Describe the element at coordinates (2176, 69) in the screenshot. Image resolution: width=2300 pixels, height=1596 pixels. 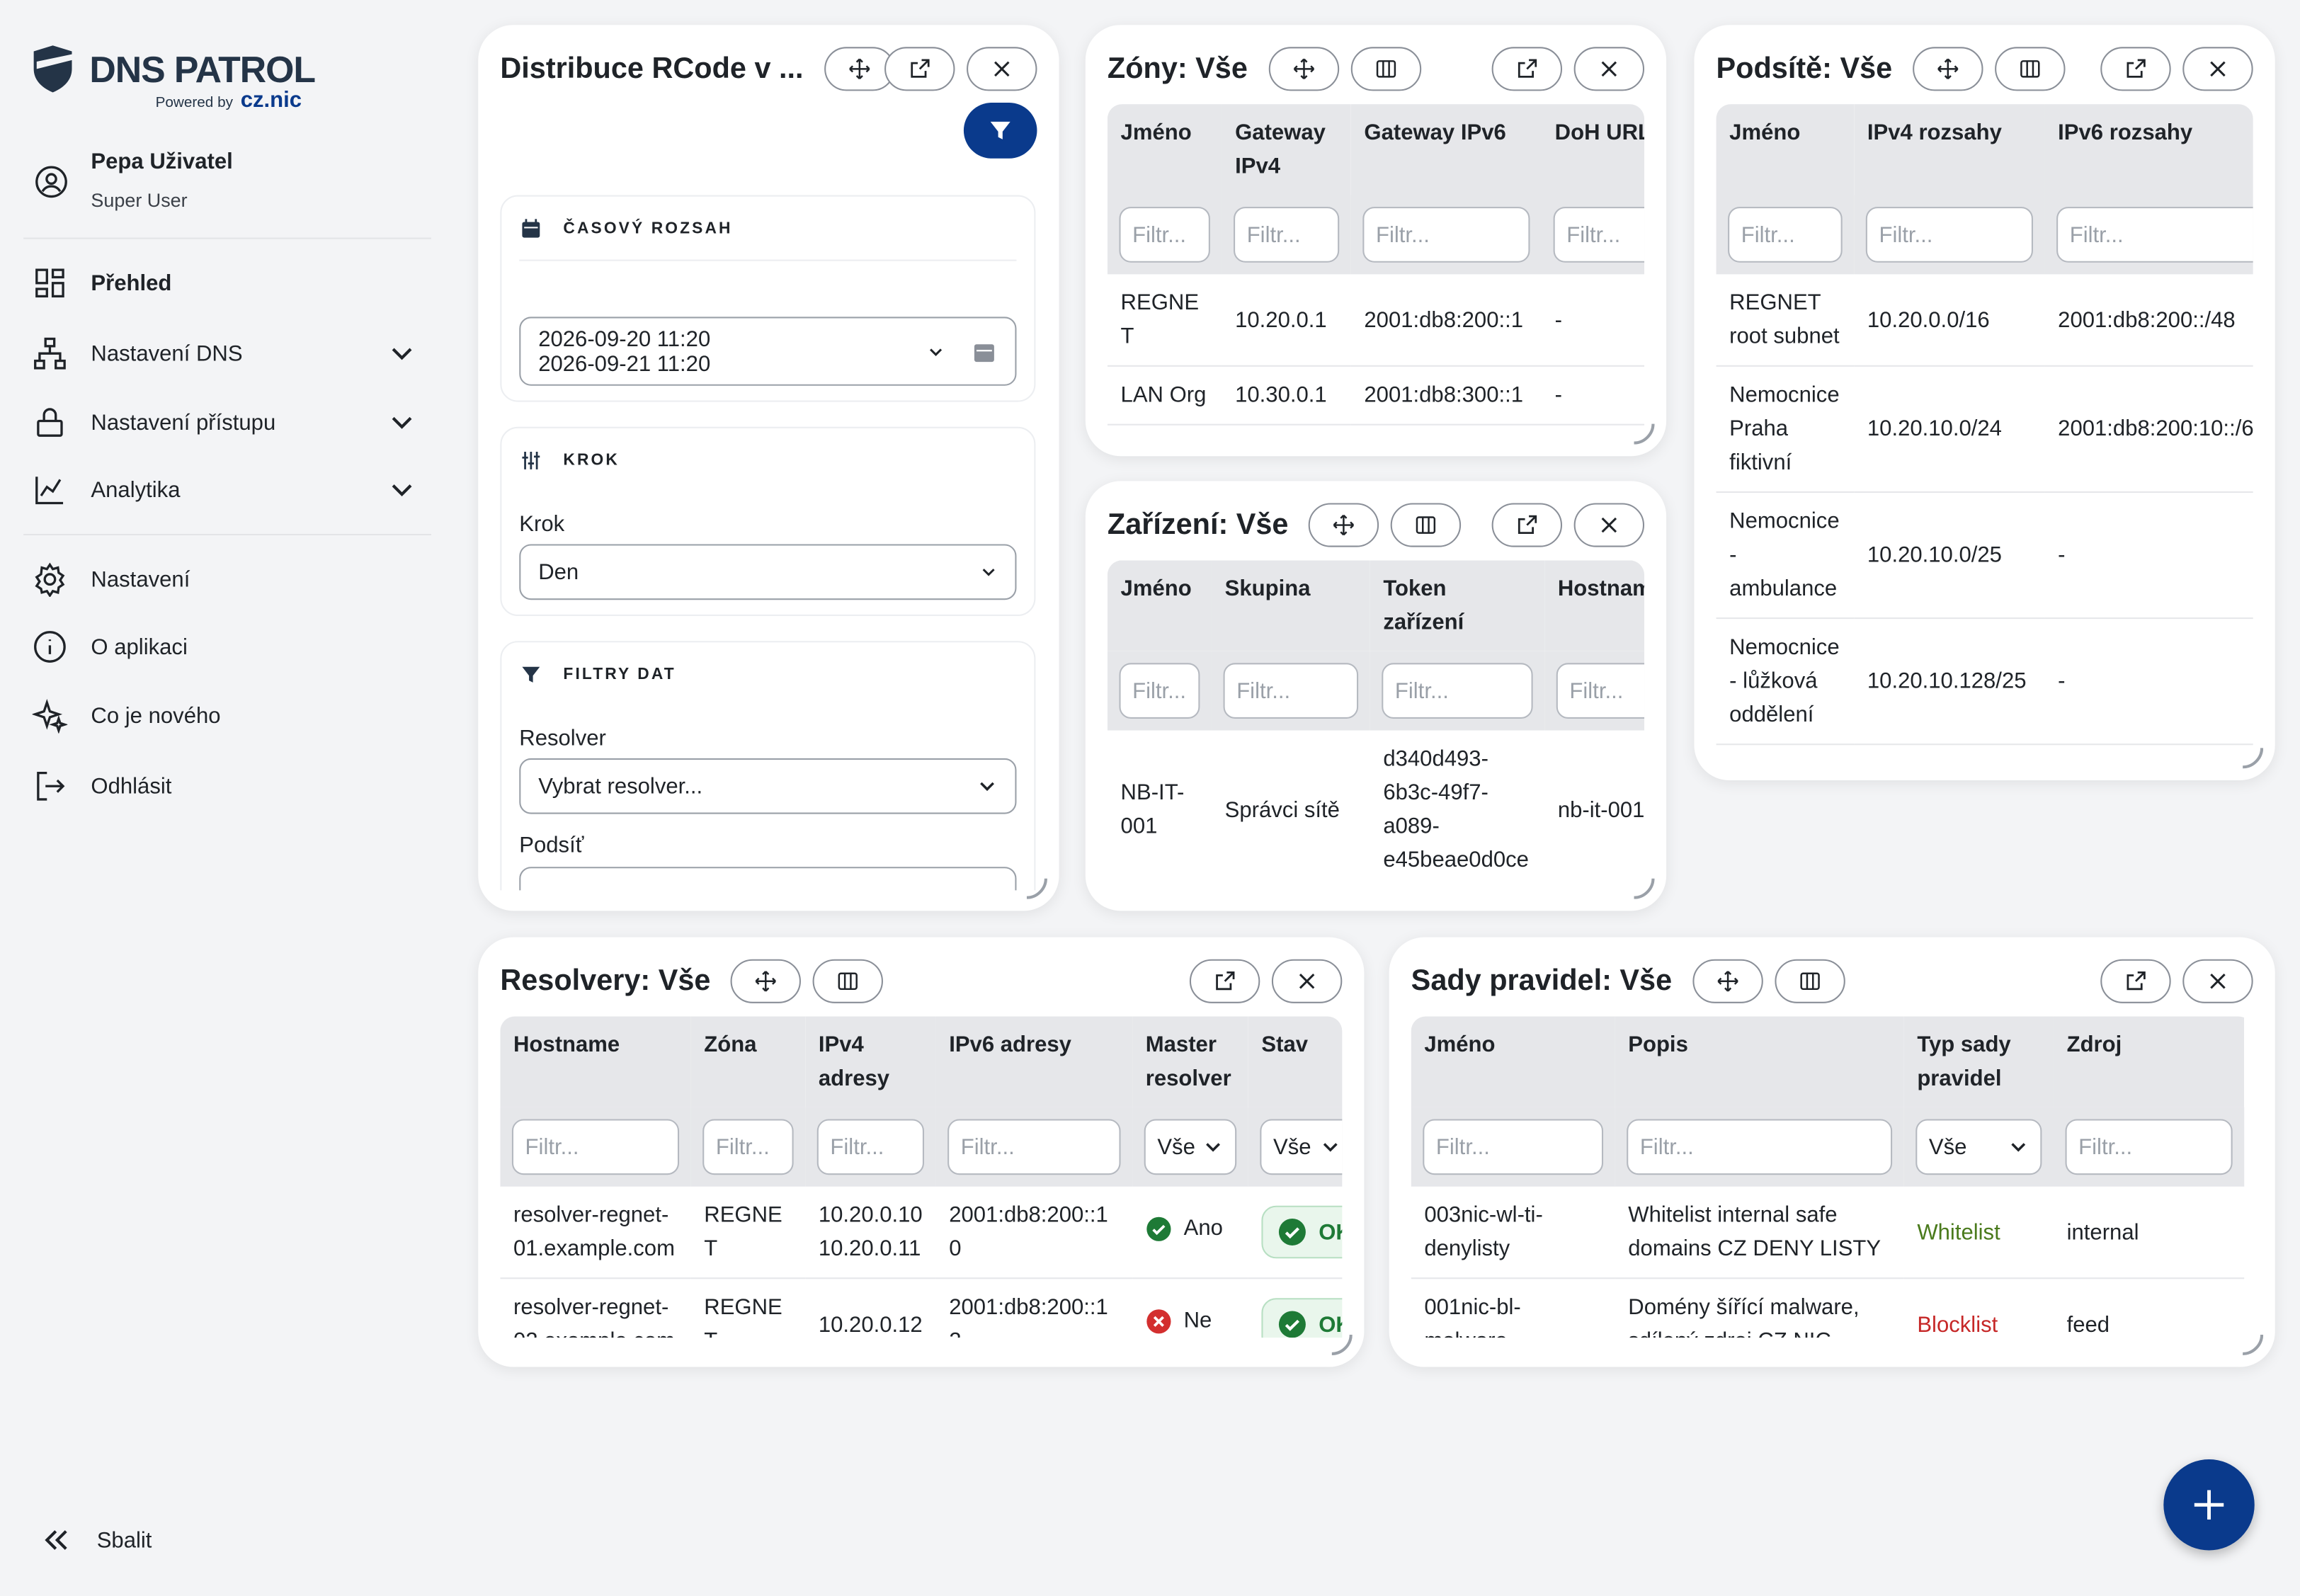
I see `widget-actions` at that location.